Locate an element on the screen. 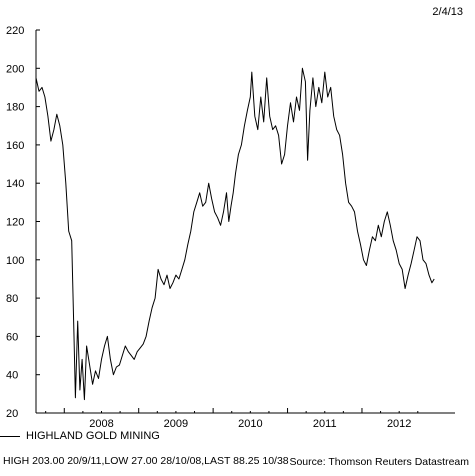  y-tick-label: 40 is located at coordinates (12, 376).